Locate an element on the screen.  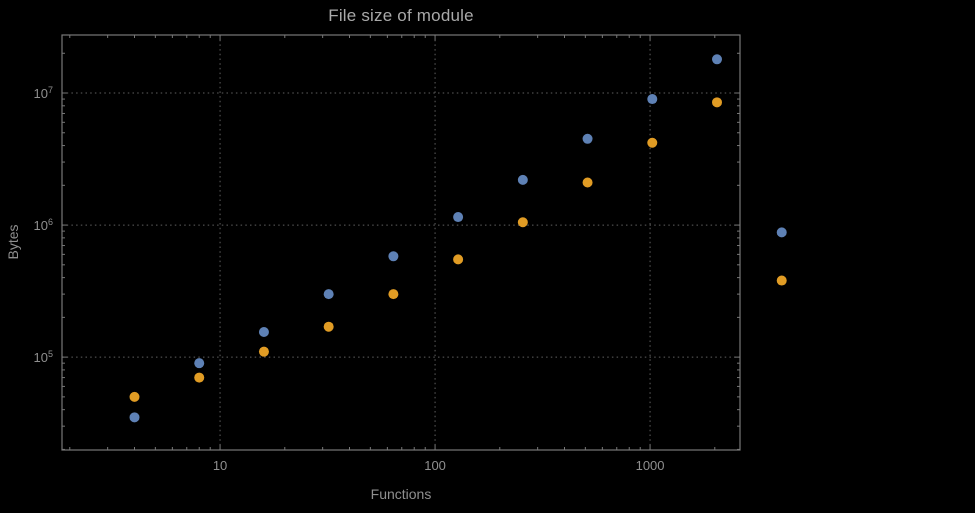
x-tick-label: 100 is located at coordinates (435, 465).